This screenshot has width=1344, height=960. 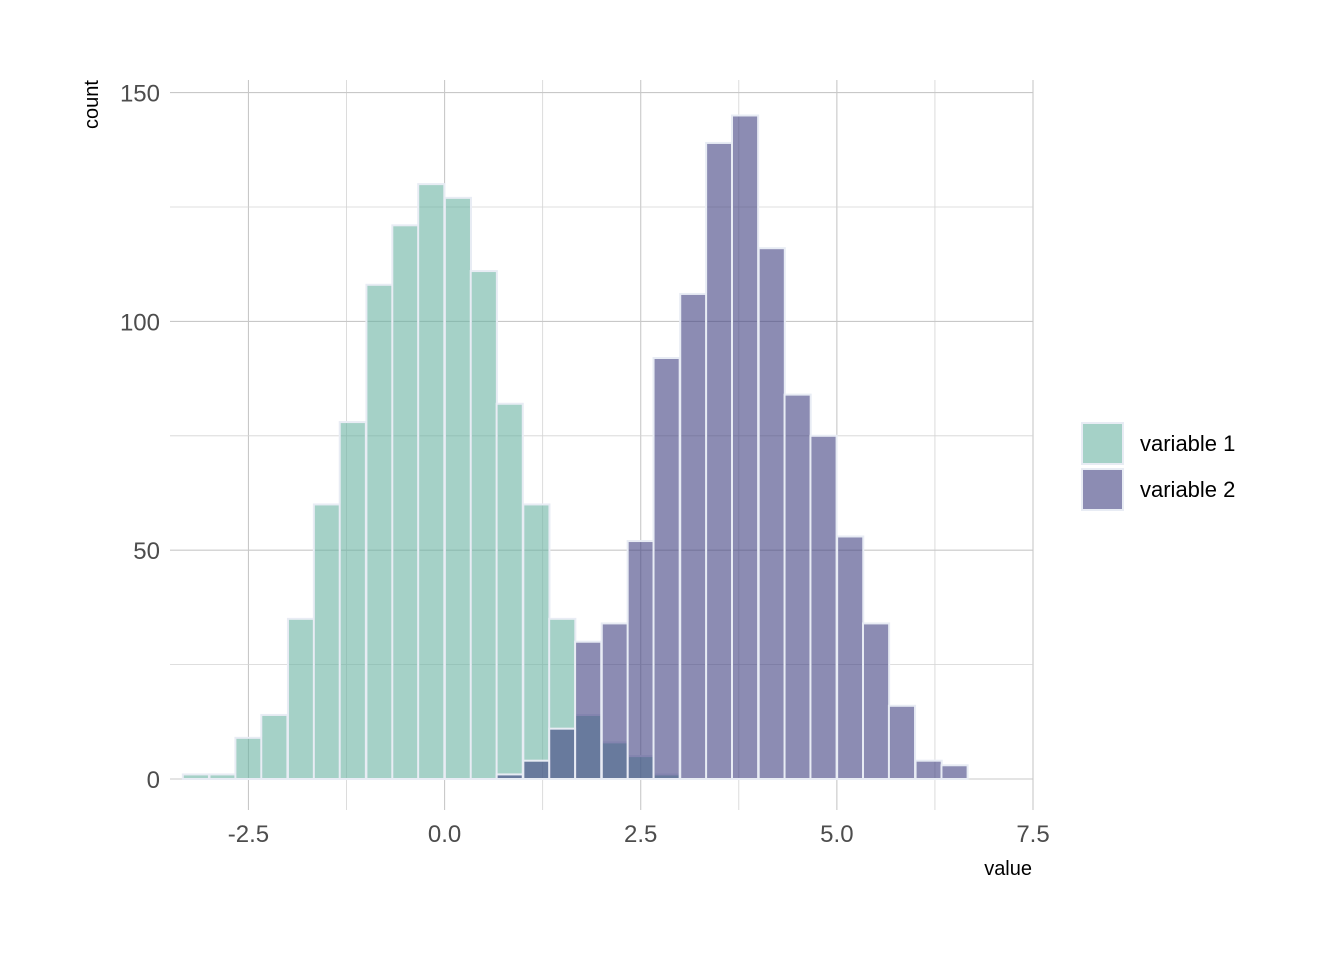 What do you see at coordinates (1187, 443) in the screenshot?
I see `legend-label-series-1: variable 1` at bounding box center [1187, 443].